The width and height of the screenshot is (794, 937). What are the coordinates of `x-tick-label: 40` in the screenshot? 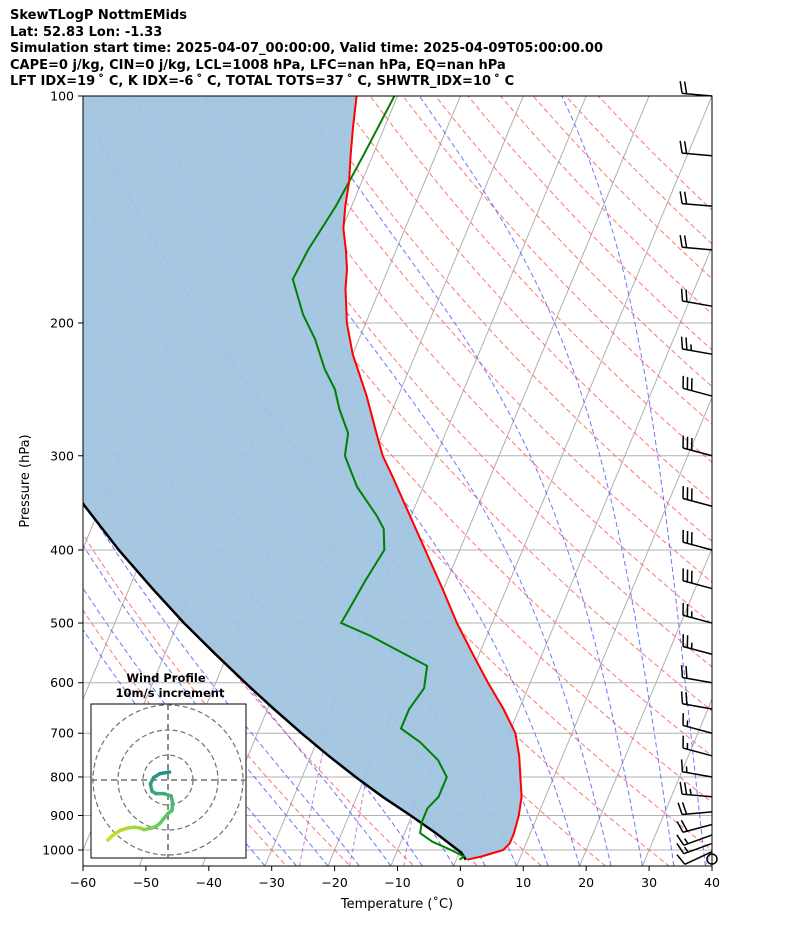 It's located at (712, 882).